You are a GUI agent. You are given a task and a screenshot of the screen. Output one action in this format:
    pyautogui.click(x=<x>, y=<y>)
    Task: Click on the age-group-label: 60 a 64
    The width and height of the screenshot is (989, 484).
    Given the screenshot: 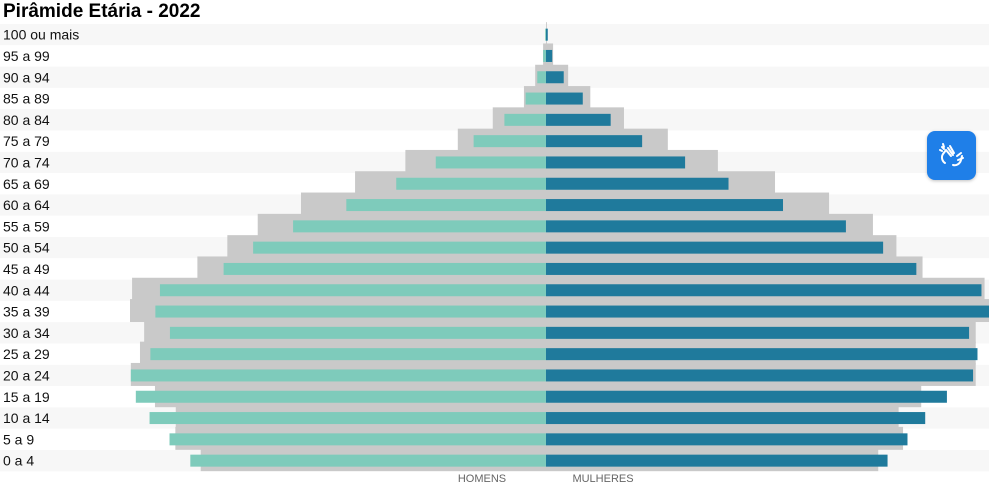 What is the action you would take?
    pyautogui.click(x=26, y=205)
    